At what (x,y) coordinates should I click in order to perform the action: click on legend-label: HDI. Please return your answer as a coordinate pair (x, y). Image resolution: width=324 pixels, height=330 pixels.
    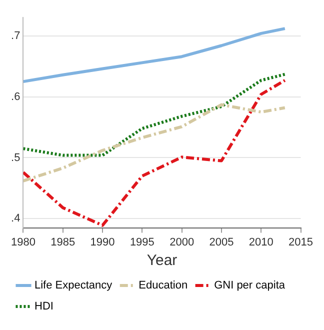
    Looking at the image, I should click on (44, 306).